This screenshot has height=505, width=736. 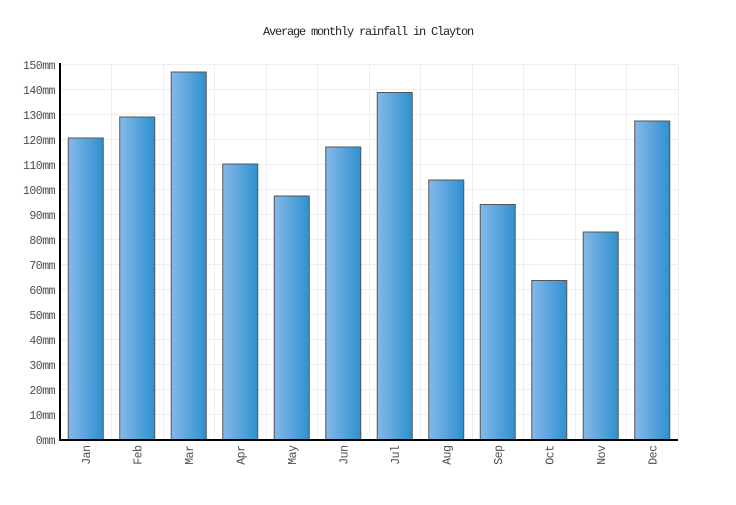 What do you see at coordinates (447, 455) in the screenshot?
I see `svg-text: Aug` at bounding box center [447, 455].